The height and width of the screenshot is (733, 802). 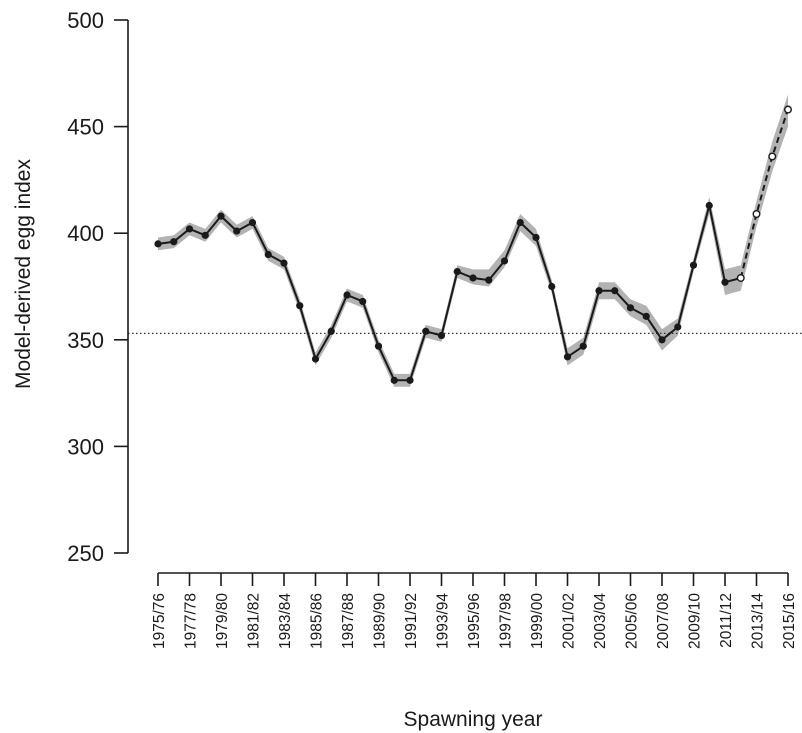 What do you see at coordinates (23, 274) in the screenshot?
I see `y-axis-title: Model-derived egg index` at bounding box center [23, 274].